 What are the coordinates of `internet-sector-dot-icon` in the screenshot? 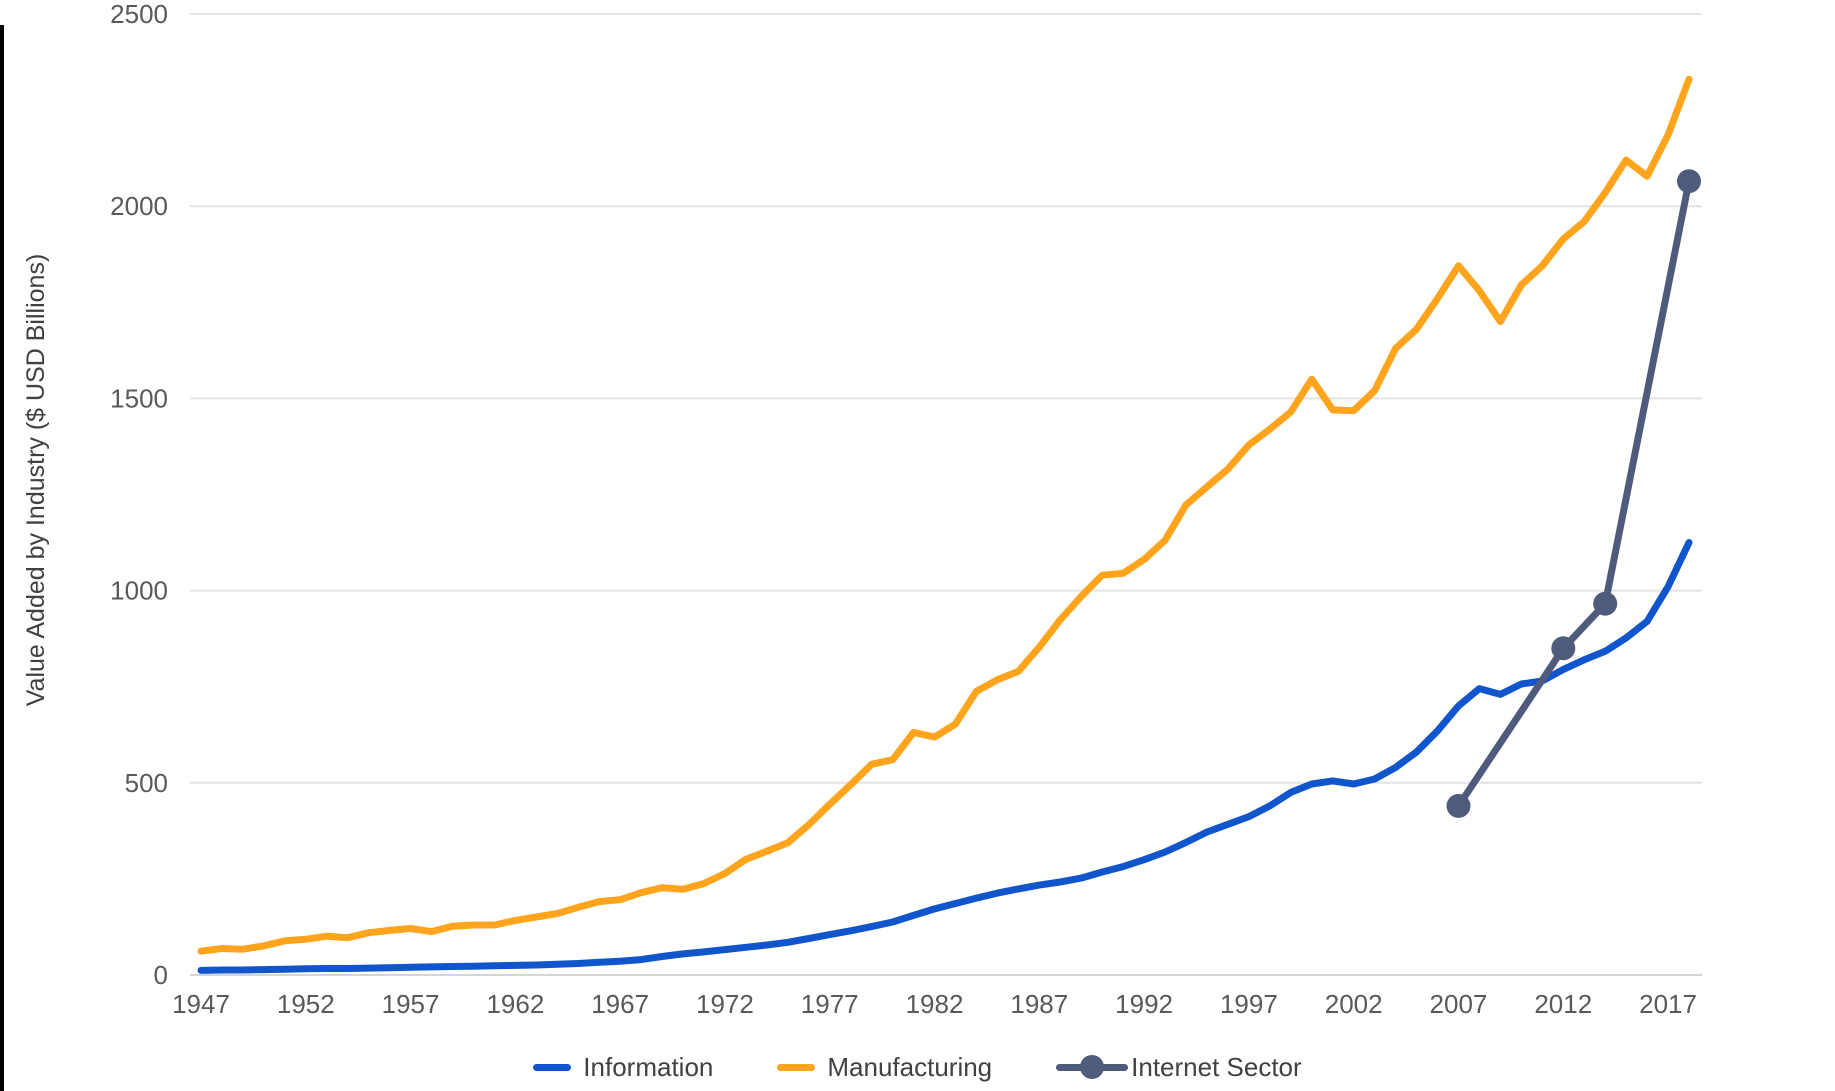 It's located at (1092, 1067).